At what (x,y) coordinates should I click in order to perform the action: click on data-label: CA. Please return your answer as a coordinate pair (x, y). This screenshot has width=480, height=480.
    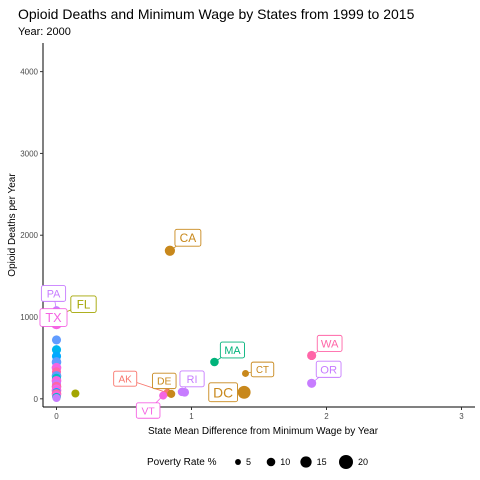
    Looking at the image, I should click on (188, 238).